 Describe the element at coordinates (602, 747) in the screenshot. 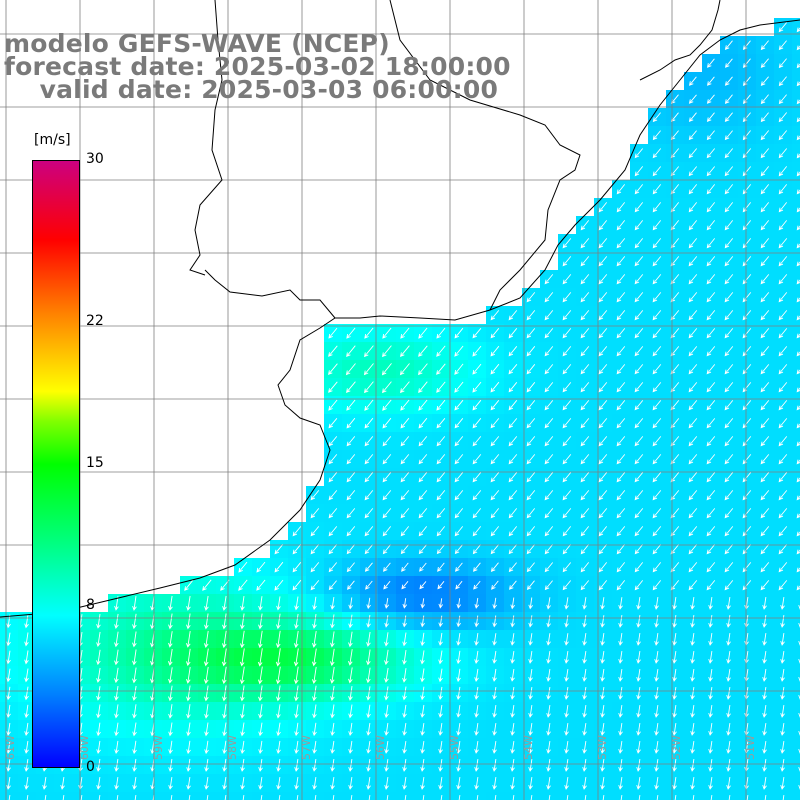

I see `longitude-label: 53W` at that location.